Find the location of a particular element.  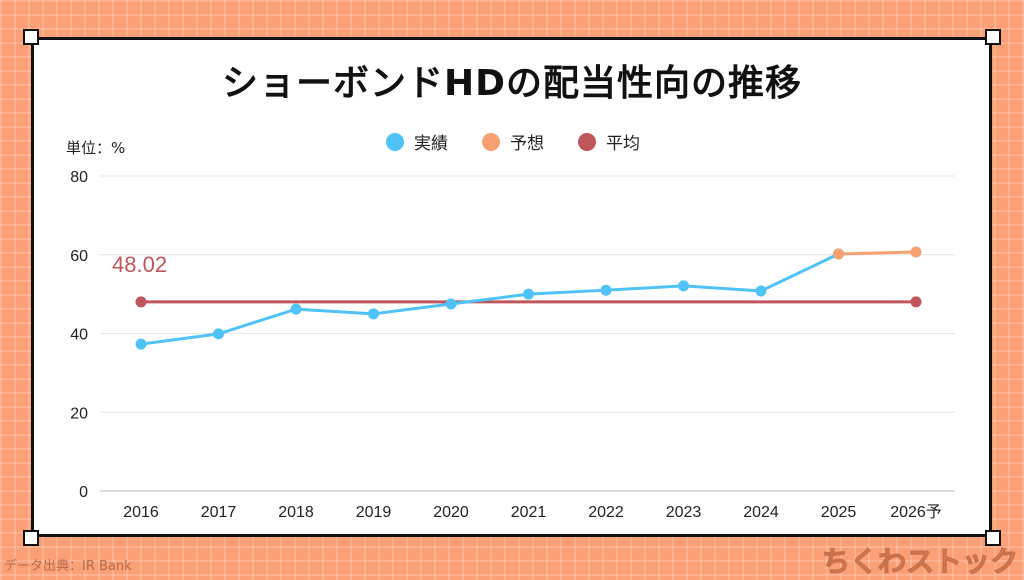

y-tick-label: 80 is located at coordinates (79, 177).